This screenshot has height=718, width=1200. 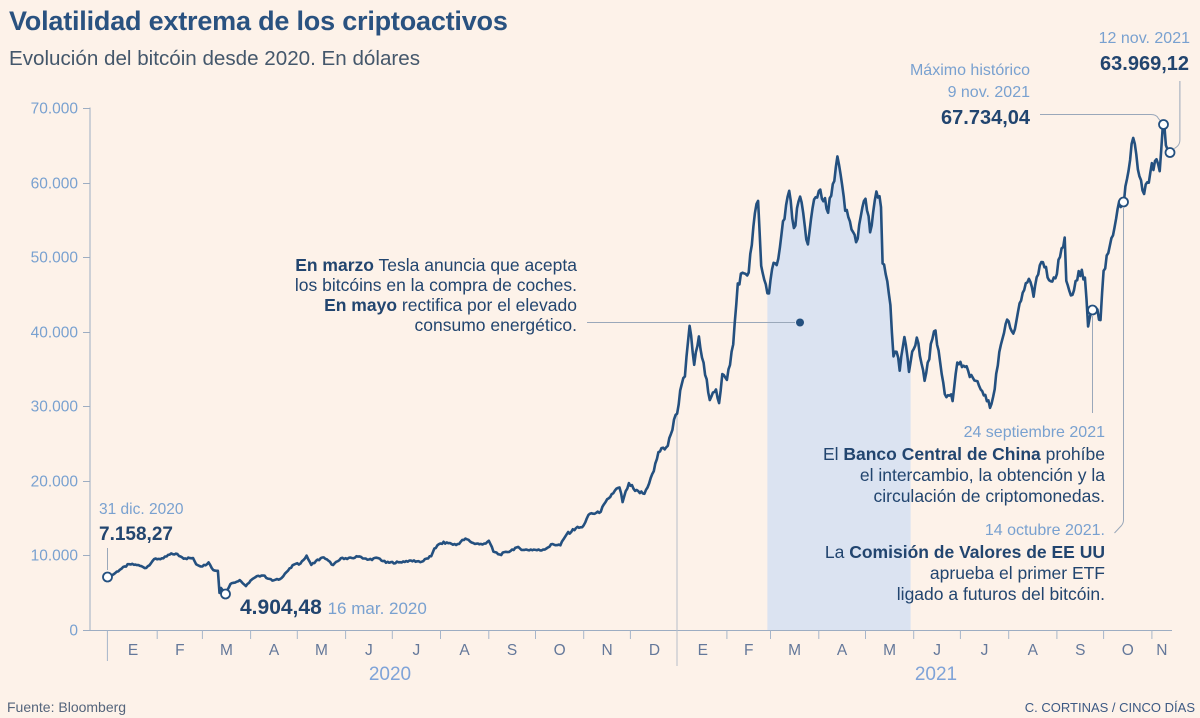 What do you see at coordinates (654, 650) in the screenshot?
I see `svg-text: D` at bounding box center [654, 650].